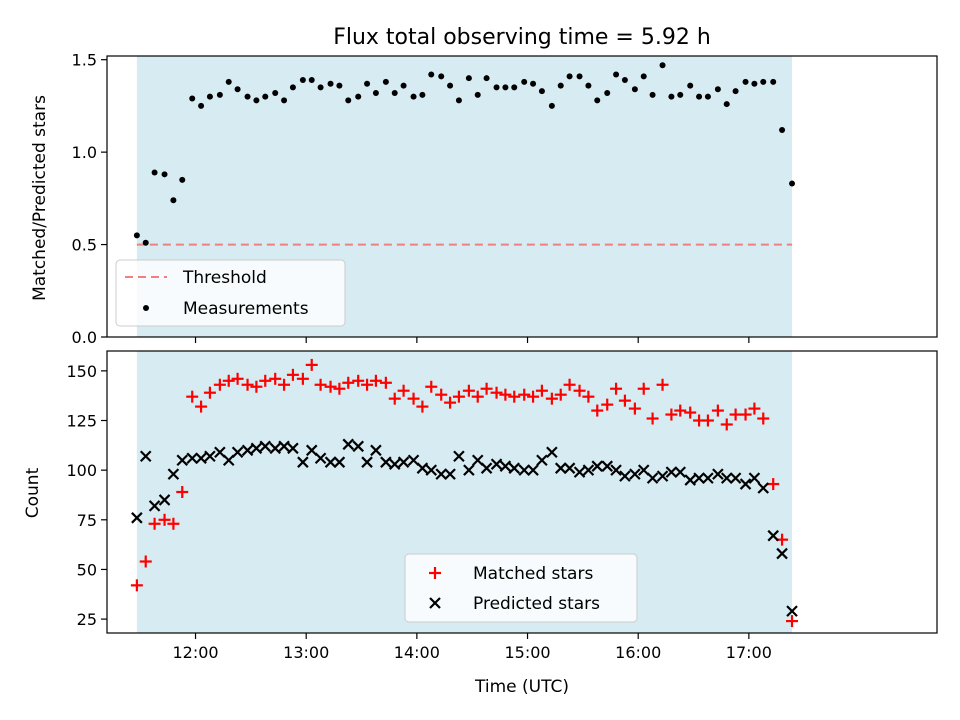 The width and height of the screenshot is (960, 720). Describe the element at coordinates (522, 37) in the screenshot. I see `chart-title: Flux total observing time = 5.92 h` at that location.